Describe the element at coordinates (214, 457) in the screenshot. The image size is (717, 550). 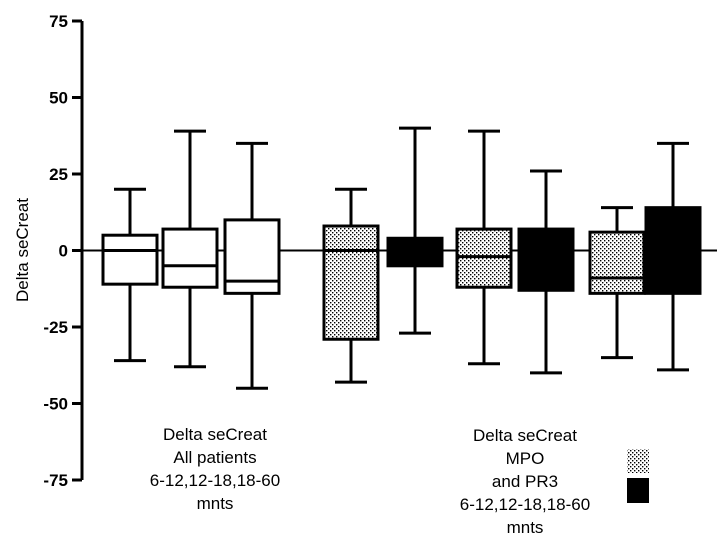
I see `annotation-line: All patients` at that location.